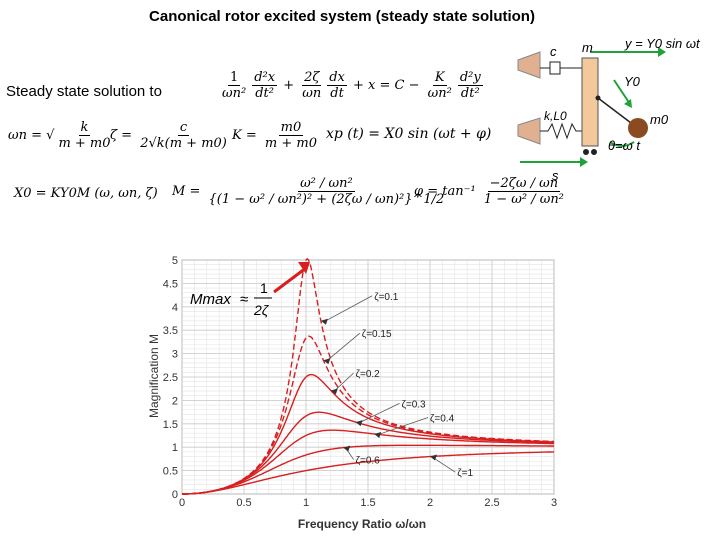 Image resolution: width=720 pixels, height=540 pixels. I want to click on y-tick-label: 4.5, so click(170, 284).